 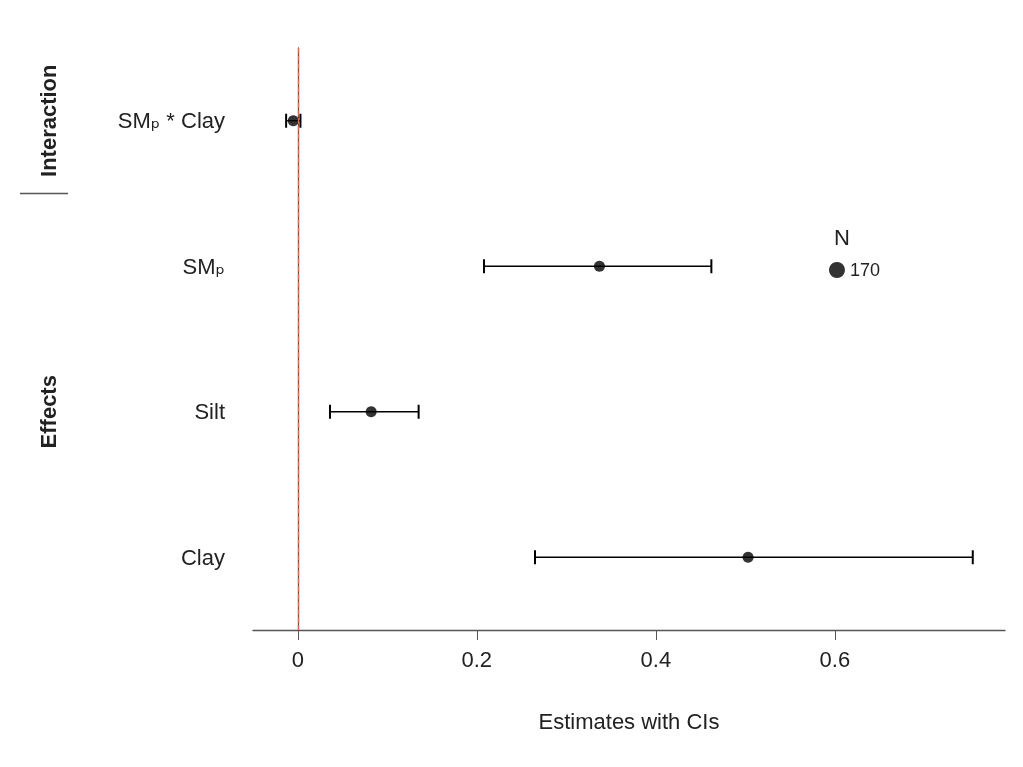 I want to click on x-tick-label: 0.6, so click(x=835, y=659).